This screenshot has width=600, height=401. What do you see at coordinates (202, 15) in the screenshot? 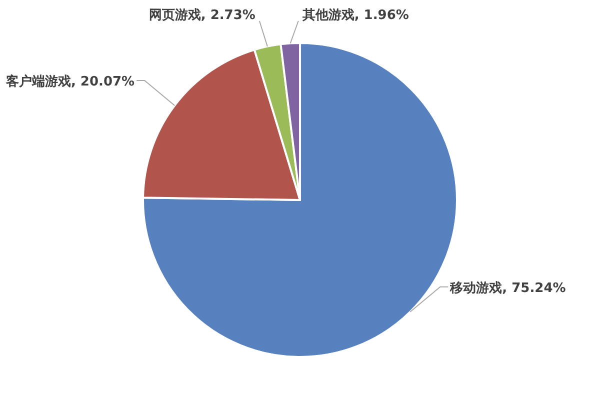
I see `slice-label: 网页游戏, 2.73%` at bounding box center [202, 15].